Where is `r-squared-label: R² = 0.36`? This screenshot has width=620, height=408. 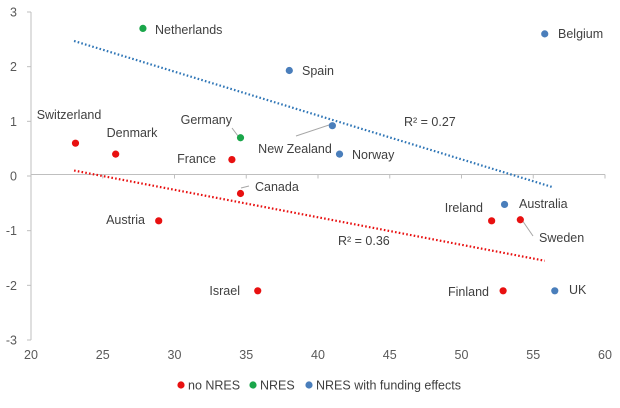 r-squared-label: R² = 0.36 is located at coordinates (364, 241).